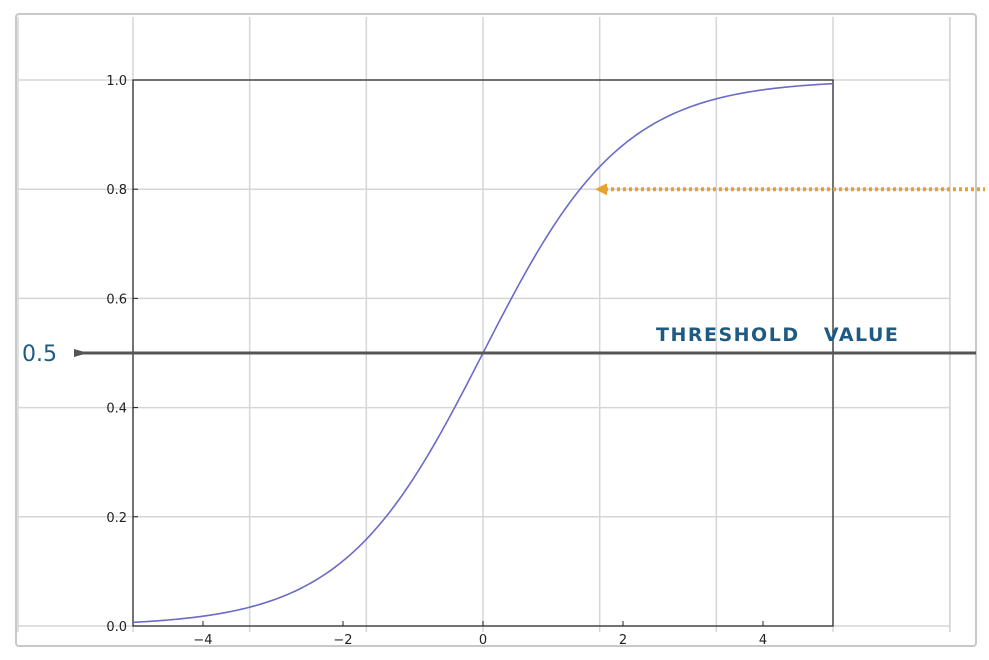  What do you see at coordinates (777, 335) in the screenshot?
I see `threshold-text: THRESHOLD VALUE` at bounding box center [777, 335].